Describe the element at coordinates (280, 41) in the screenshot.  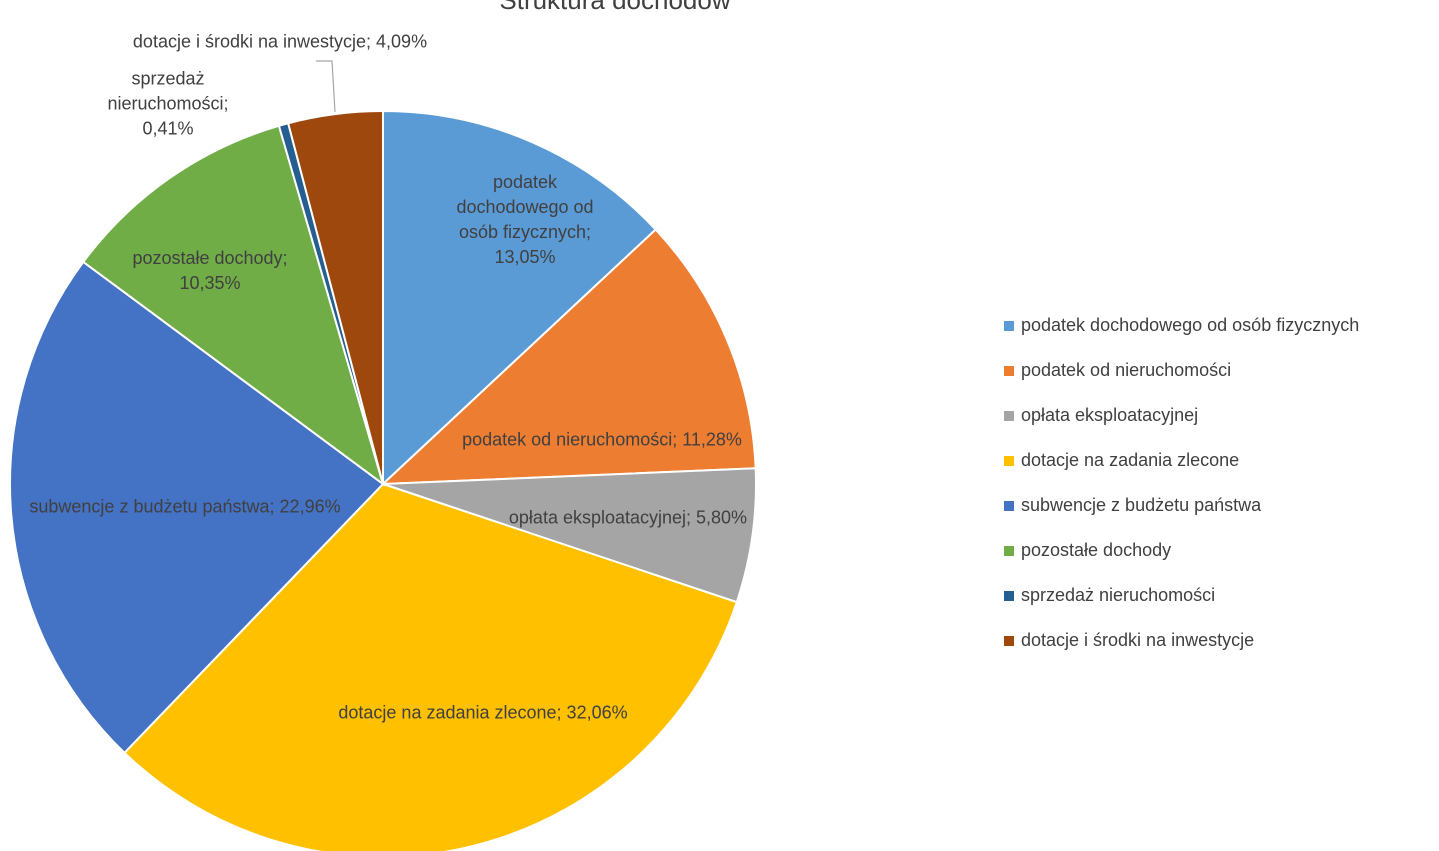
I see `data-label: dotacje i środki na inwestycje; 4,09%` at that location.